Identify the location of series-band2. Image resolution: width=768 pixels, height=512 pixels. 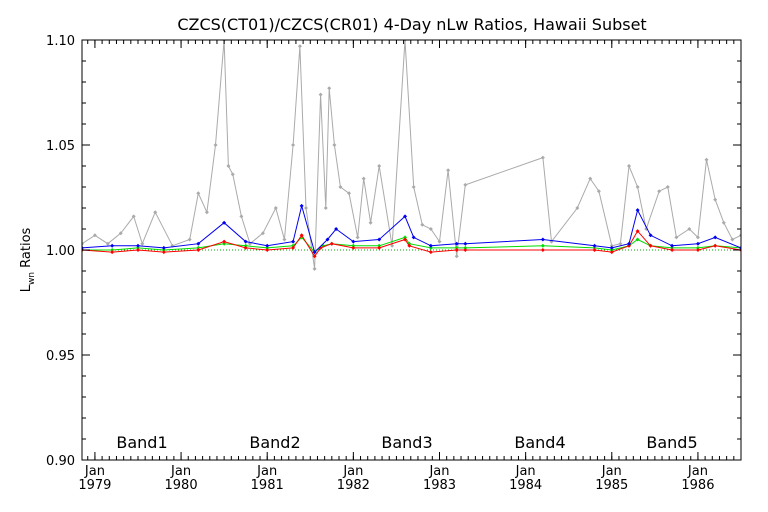
(411, 244).